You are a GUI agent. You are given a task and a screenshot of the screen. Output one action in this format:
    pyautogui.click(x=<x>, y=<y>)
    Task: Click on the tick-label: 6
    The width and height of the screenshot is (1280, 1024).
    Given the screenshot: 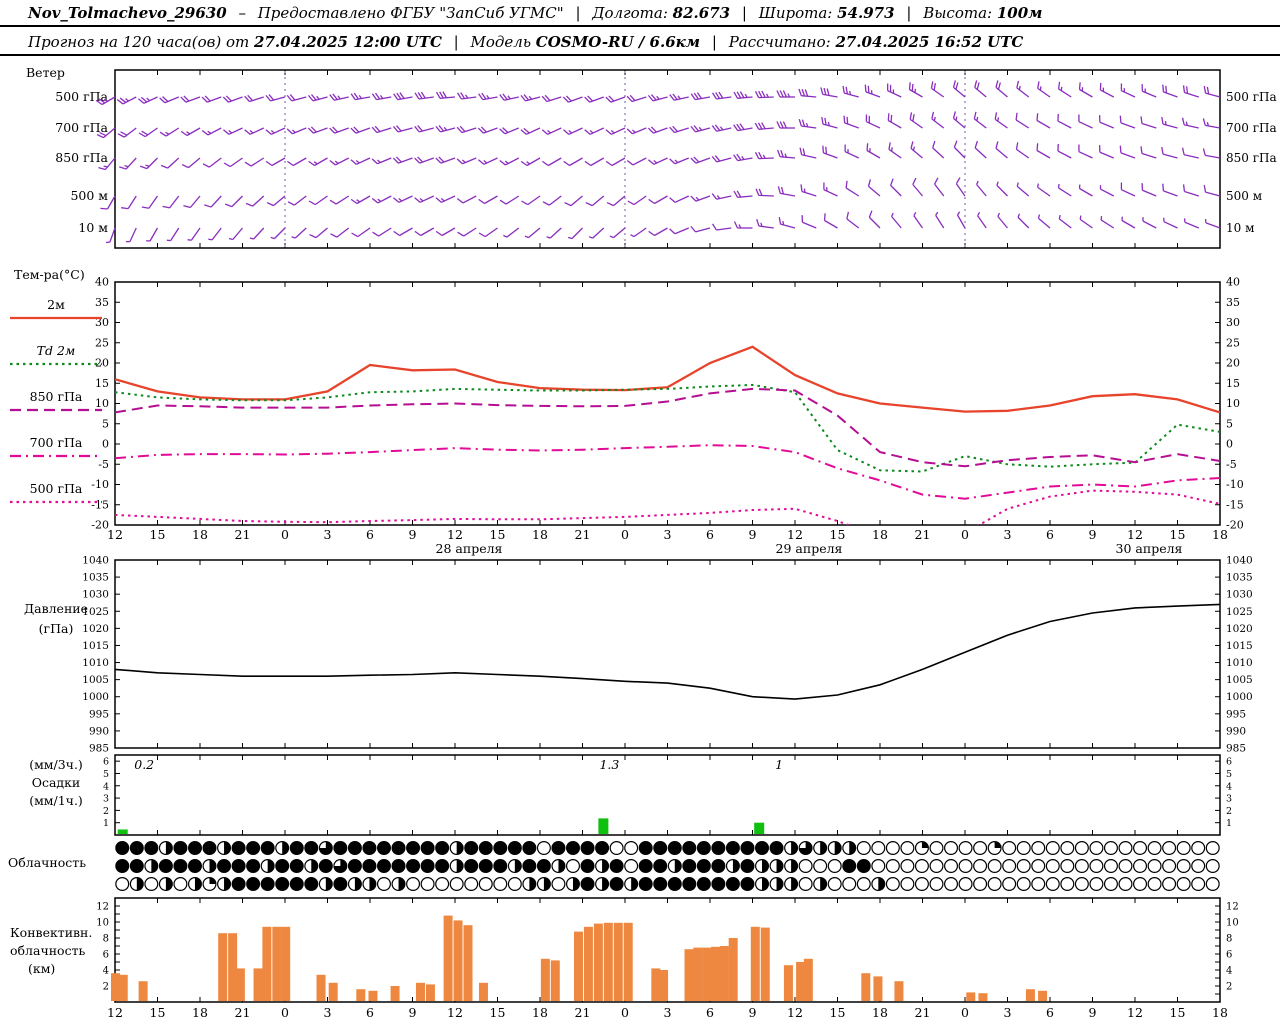 What is the action you would take?
    pyautogui.click(x=1050, y=534)
    